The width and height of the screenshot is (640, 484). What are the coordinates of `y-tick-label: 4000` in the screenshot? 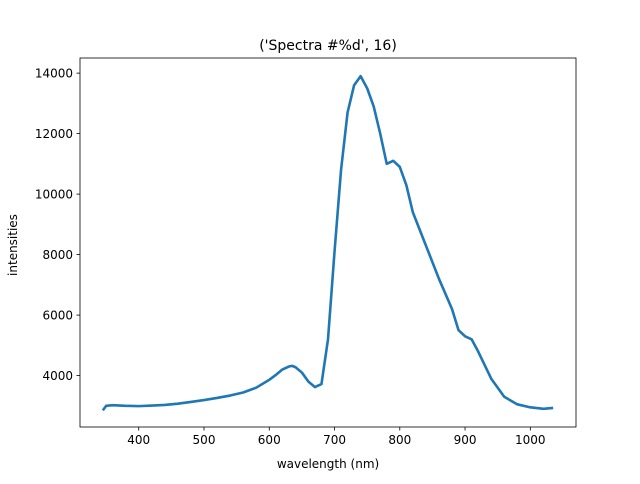 It's located at (57, 376).